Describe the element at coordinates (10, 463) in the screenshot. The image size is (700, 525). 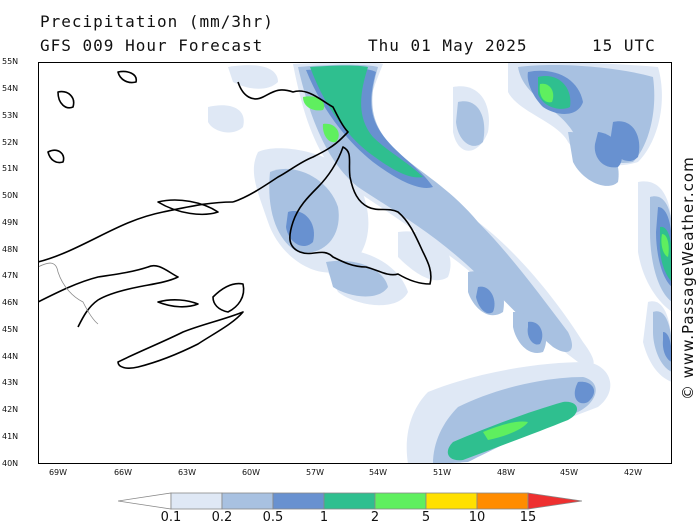
I see `lat-label: 40N` at that location.